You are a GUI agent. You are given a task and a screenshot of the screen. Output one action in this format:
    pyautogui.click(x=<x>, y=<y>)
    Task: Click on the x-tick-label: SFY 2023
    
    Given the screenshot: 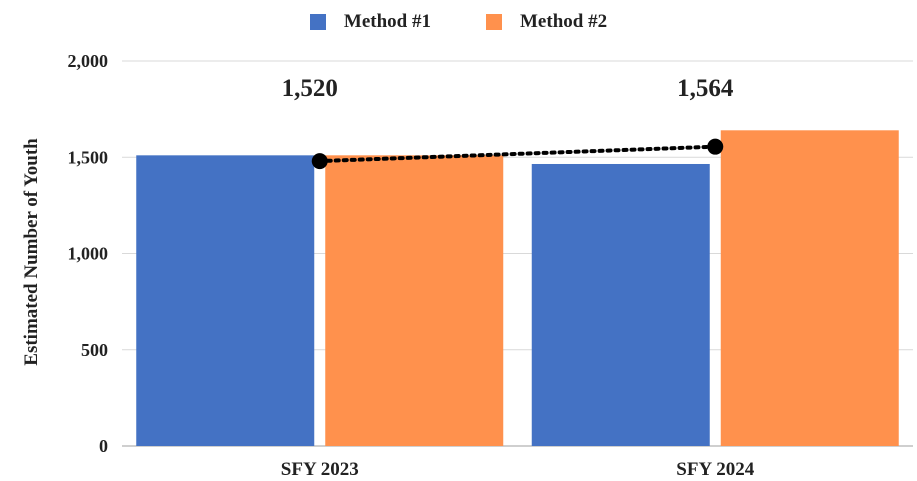 What is the action you would take?
    pyautogui.click(x=320, y=469)
    